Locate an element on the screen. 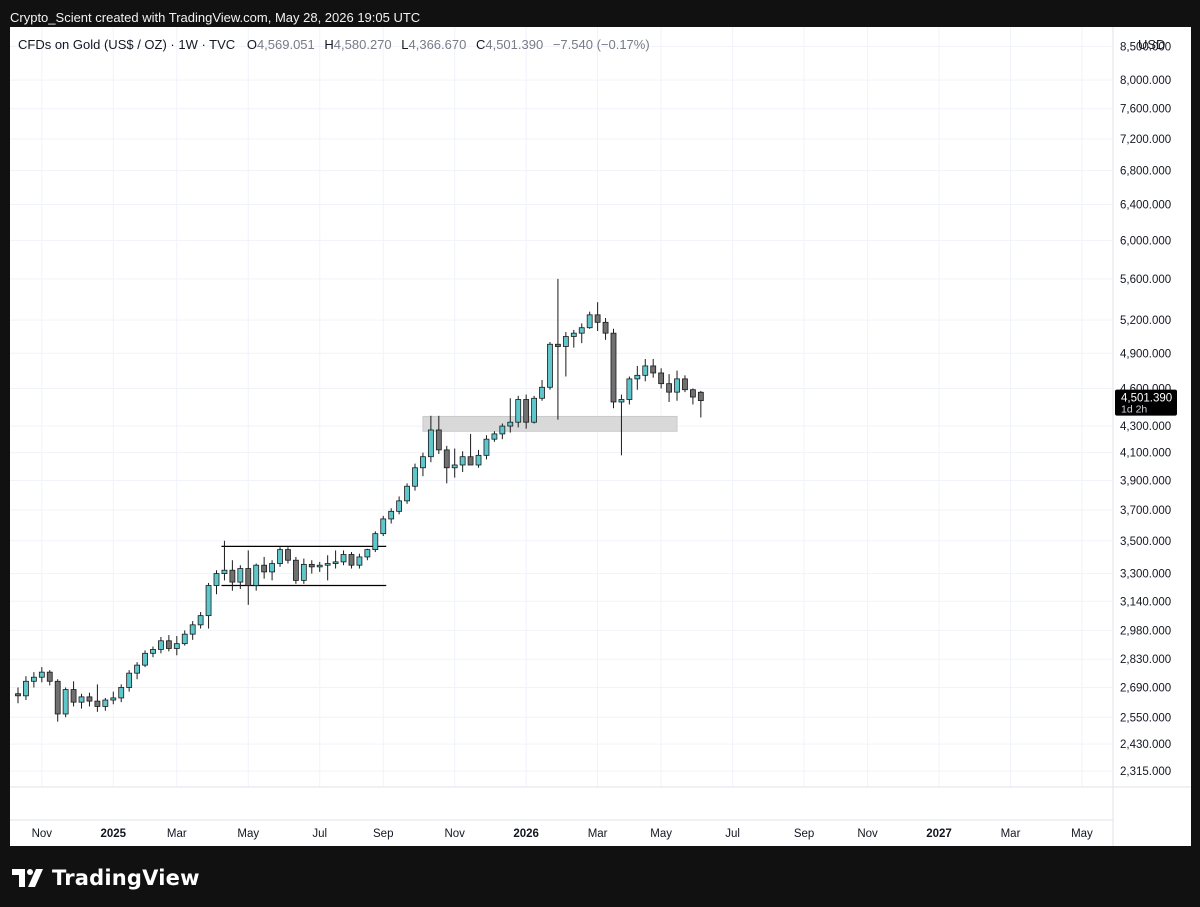  x-tick-label: Mar is located at coordinates (598, 834).